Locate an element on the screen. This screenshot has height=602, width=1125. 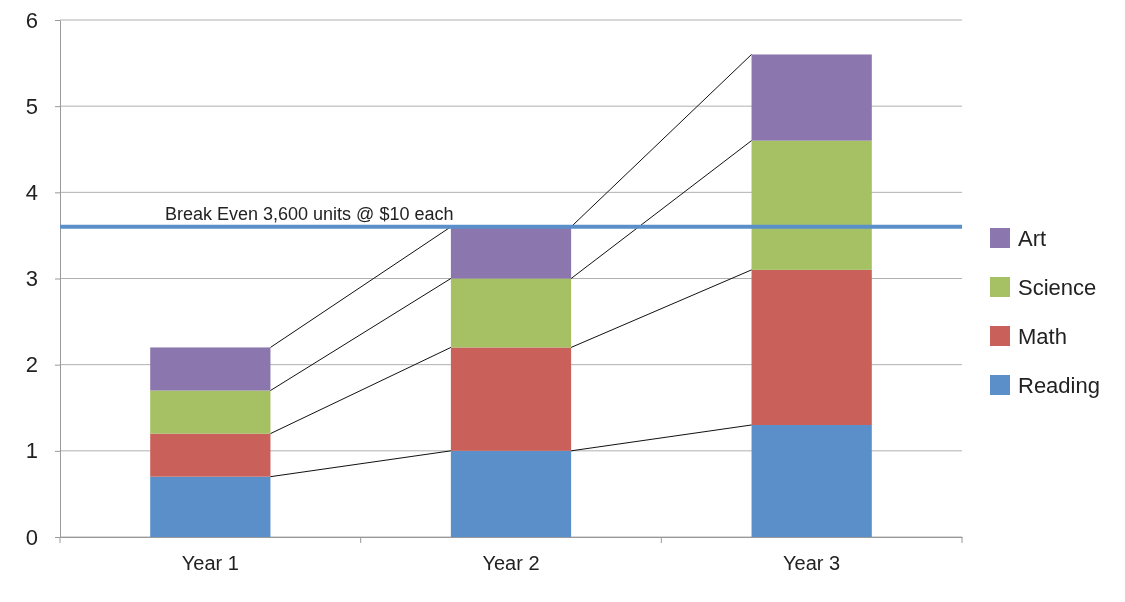
y-tick-label: 6 is located at coordinates (31, 20).